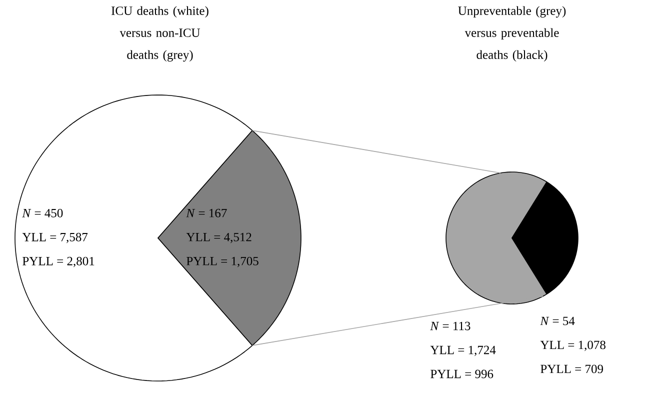 This screenshot has height=420, width=656. What do you see at coordinates (462, 374) in the screenshot?
I see `text: PYLL = 996` at bounding box center [462, 374].